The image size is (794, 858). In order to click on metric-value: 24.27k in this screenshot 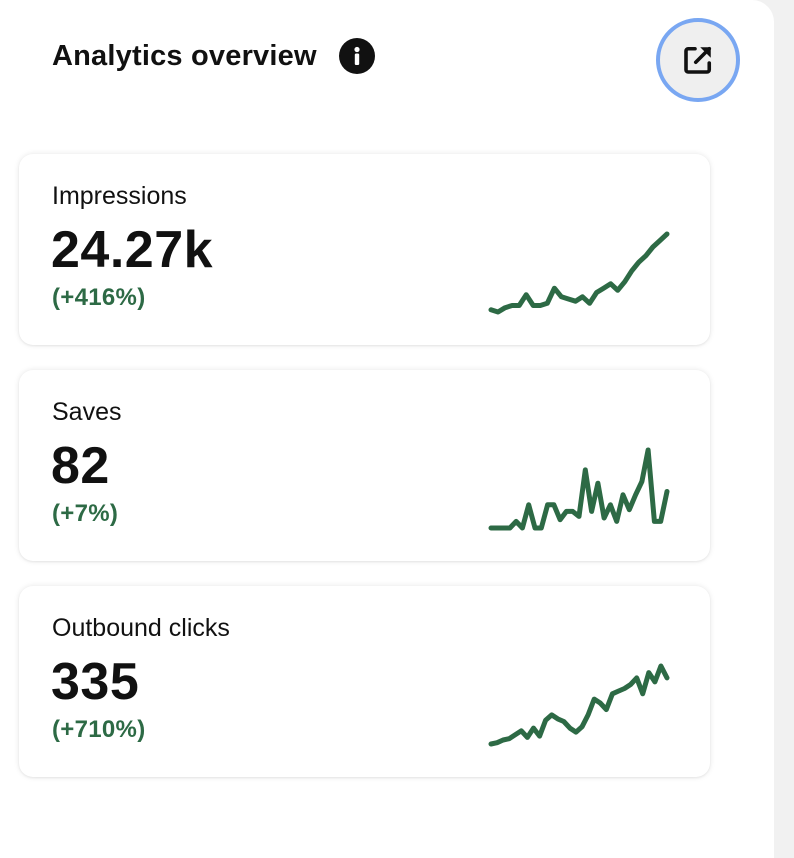, I will do `click(132, 250)`.